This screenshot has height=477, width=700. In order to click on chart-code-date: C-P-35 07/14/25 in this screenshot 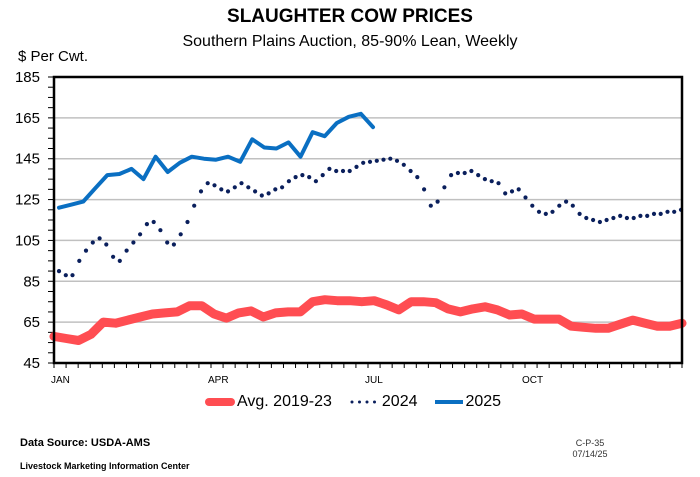, I will do `click(590, 449)`.